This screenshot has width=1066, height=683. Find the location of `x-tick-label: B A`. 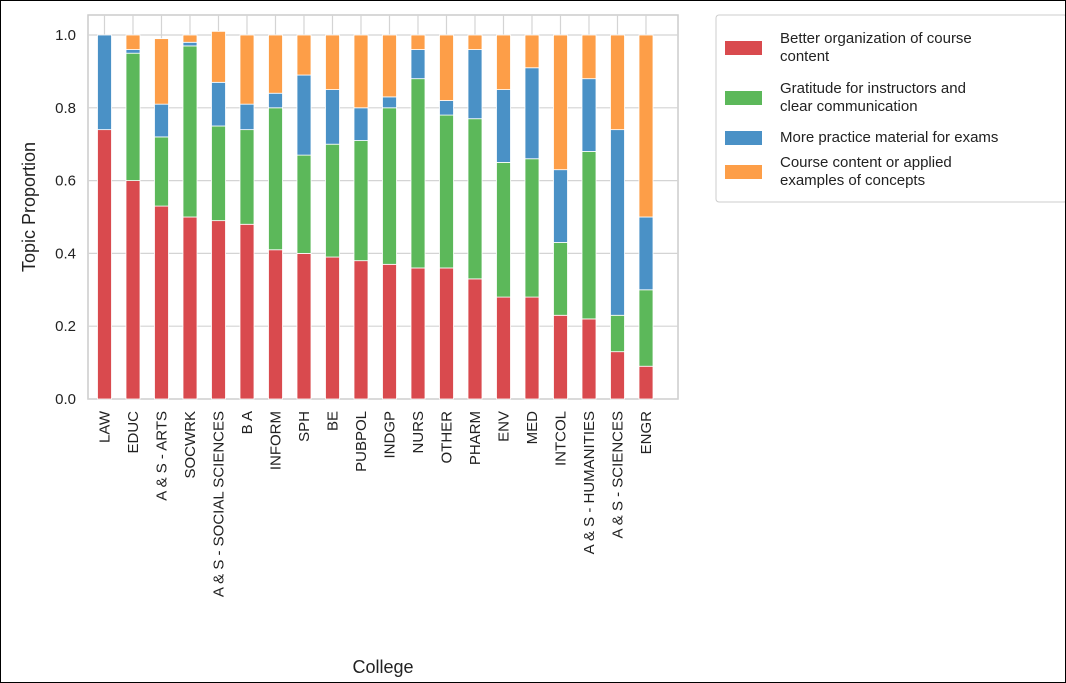

x-tick-label: B A is located at coordinates (247, 422).